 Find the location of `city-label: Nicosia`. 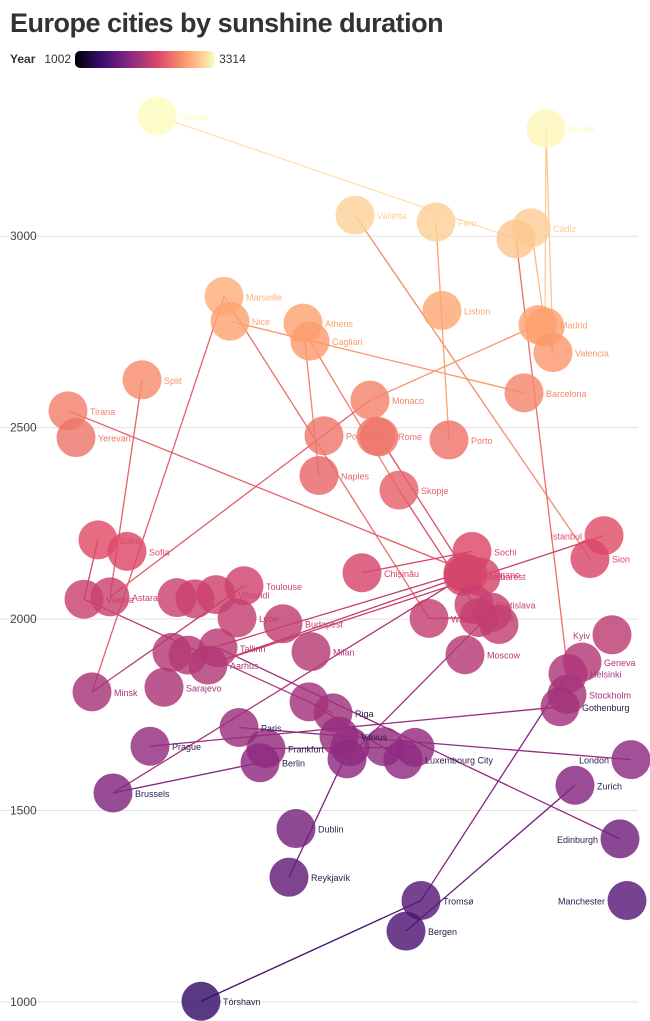

city-label: Nicosia is located at coordinates (194, 117).